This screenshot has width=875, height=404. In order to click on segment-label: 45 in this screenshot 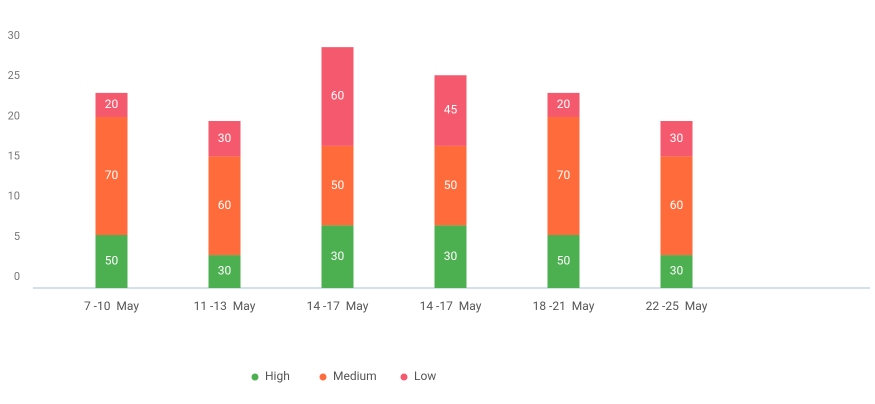, I will do `click(451, 110)`.